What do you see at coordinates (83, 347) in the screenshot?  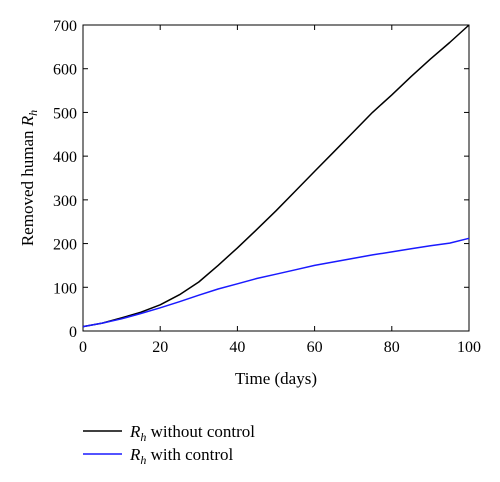 I see `x-tick-label: 0` at bounding box center [83, 347].